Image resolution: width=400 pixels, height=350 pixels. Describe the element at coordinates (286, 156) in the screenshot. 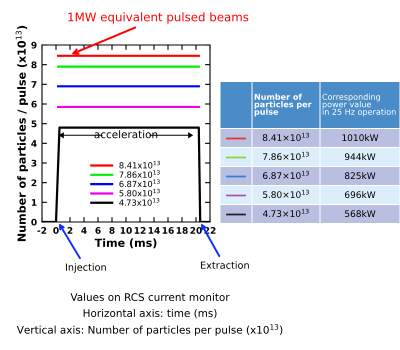

I see `text: 7.86×10$^{13}$` at that location.